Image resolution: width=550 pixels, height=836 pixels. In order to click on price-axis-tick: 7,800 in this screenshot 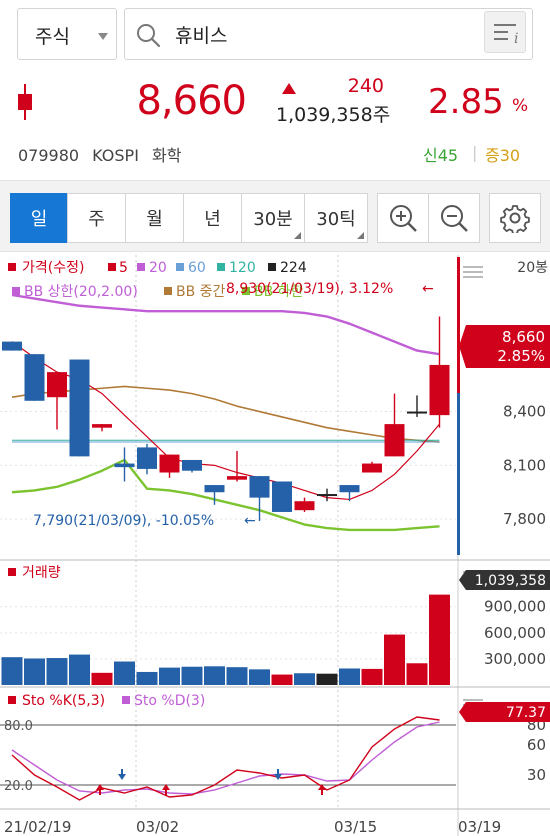, I will do `click(524, 519)`.